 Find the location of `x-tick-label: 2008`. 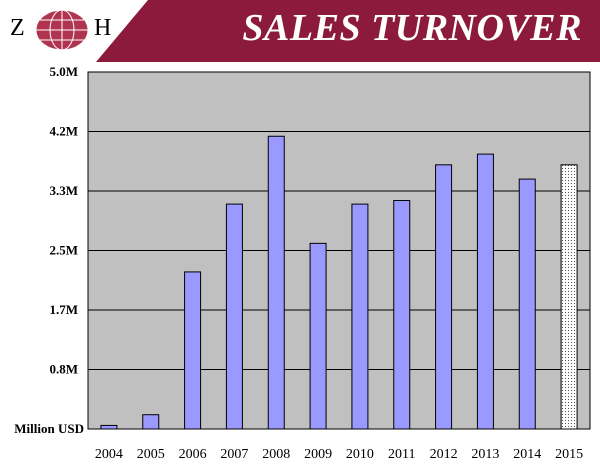

x-tick-label: 2008 is located at coordinates (276, 454).